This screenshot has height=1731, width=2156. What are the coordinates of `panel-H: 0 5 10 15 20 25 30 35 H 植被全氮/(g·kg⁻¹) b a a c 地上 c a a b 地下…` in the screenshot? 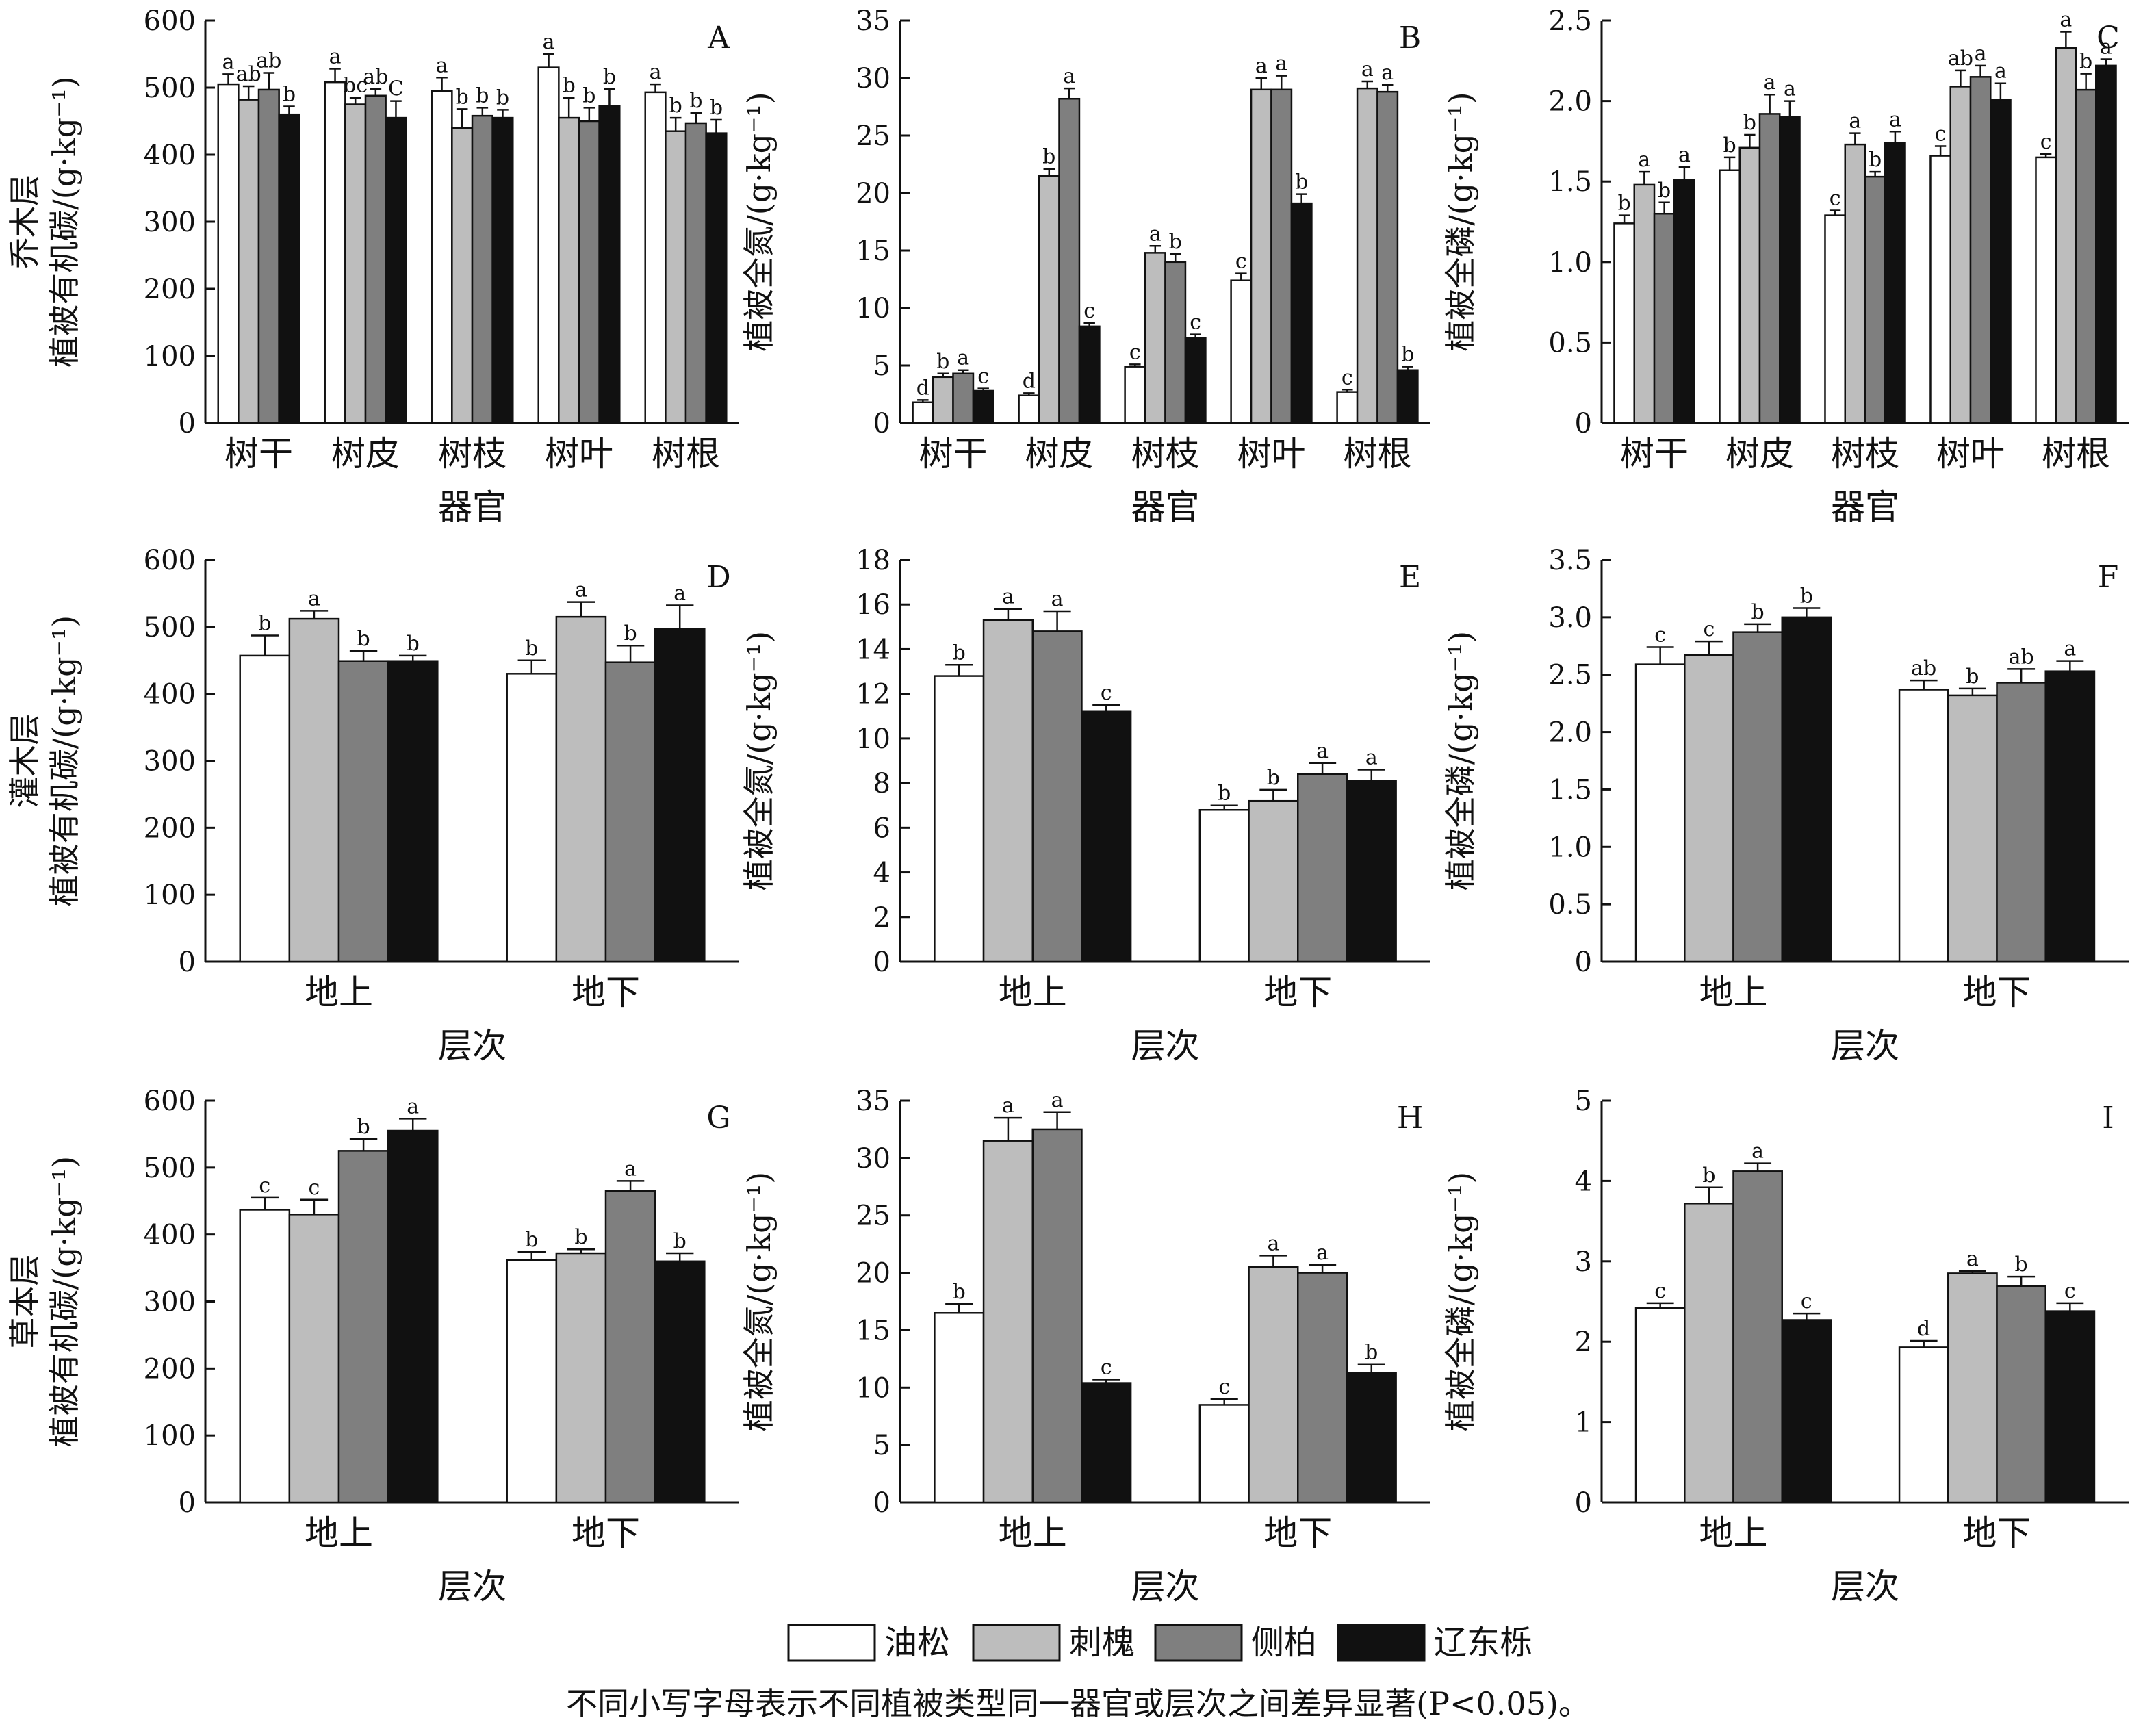 It's located at (1085, 1346).